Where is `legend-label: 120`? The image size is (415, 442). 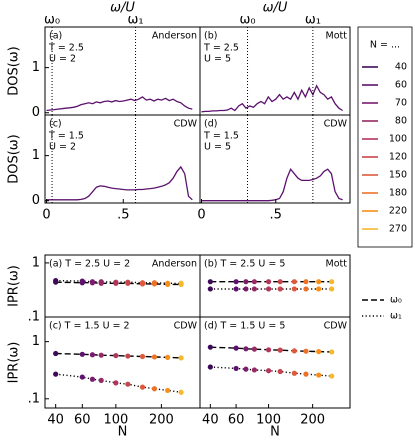
legend-label: 120 is located at coordinates (398, 157).